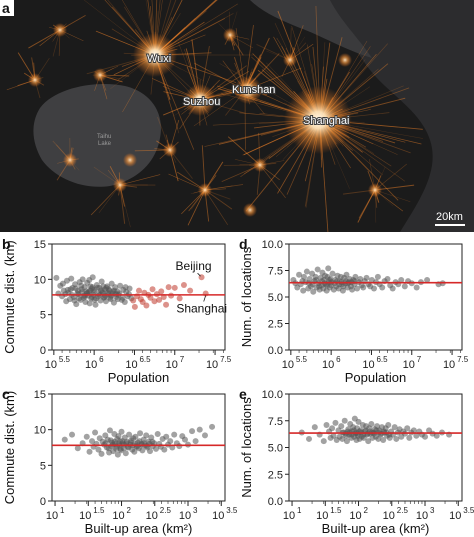 This screenshot has height=537, width=474. Describe the element at coordinates (253, 90) in the screenshot. I see `city-label-kunshan: Kunshan` at that location.